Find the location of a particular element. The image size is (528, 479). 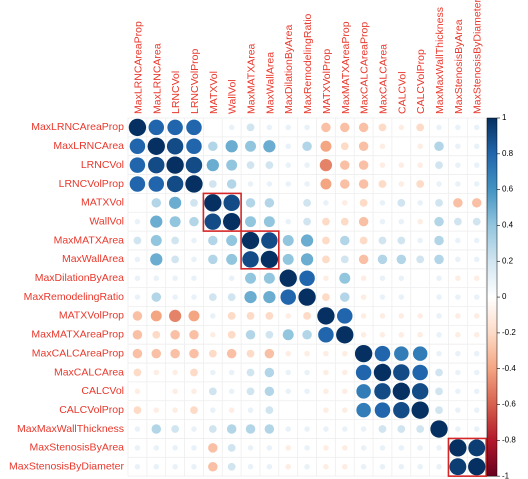

row-label: MATXVolProp is located at coordinates (91, 316).